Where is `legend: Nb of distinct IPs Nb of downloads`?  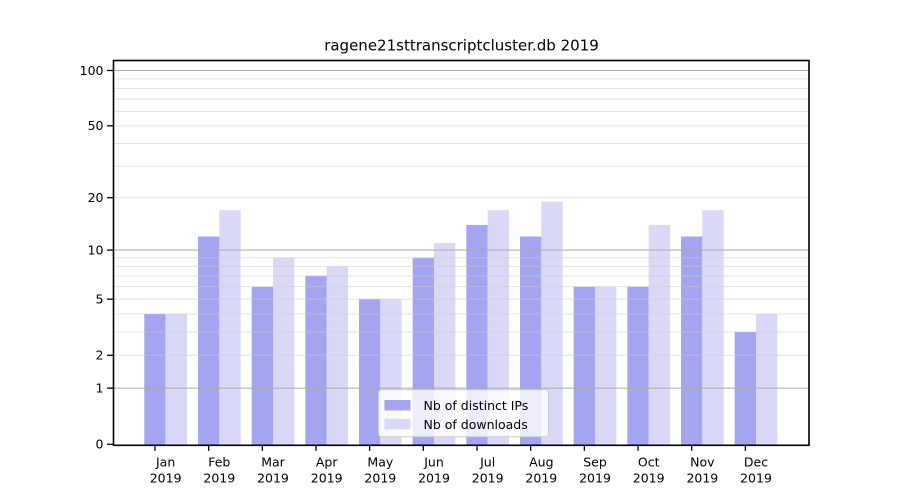
legend: Nb of distinct IPs Nb of downloads is located at coordinates (463, 413).